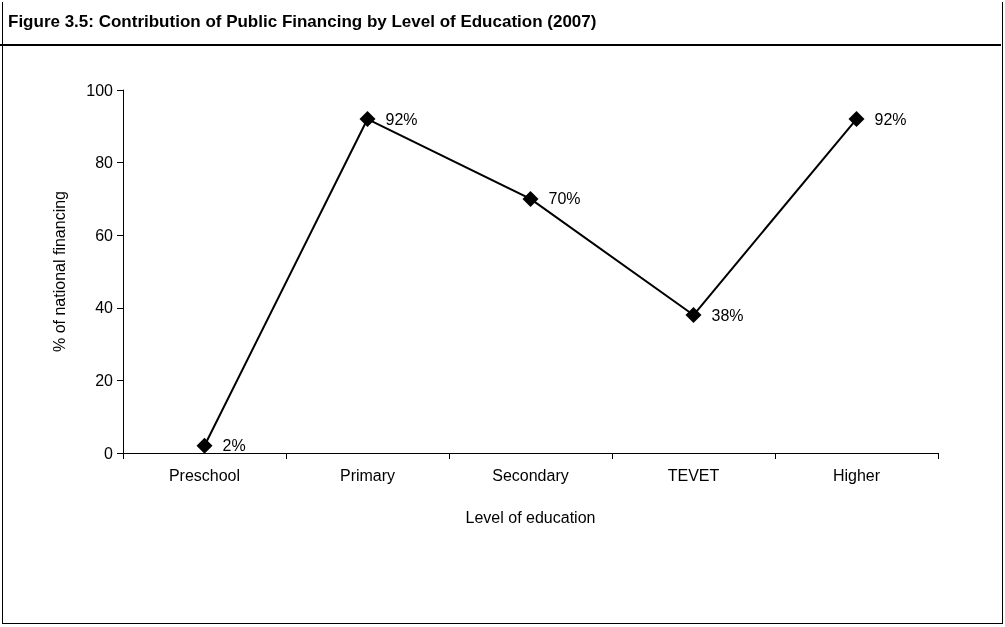 The width and height of the screenshot is (1005, 627). Describe the element at coordinates (104, 163) in the screenshot. I see `y-tick-label: 80` at that location.